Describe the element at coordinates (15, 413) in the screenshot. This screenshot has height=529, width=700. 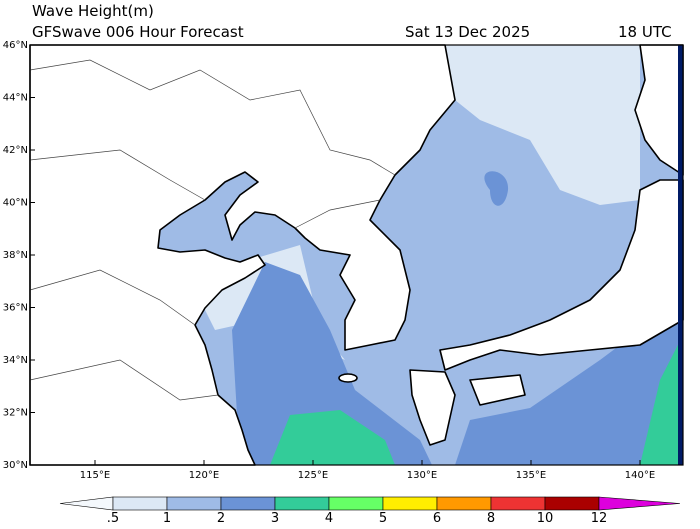
I see `lat-label: 32°N` at that location.